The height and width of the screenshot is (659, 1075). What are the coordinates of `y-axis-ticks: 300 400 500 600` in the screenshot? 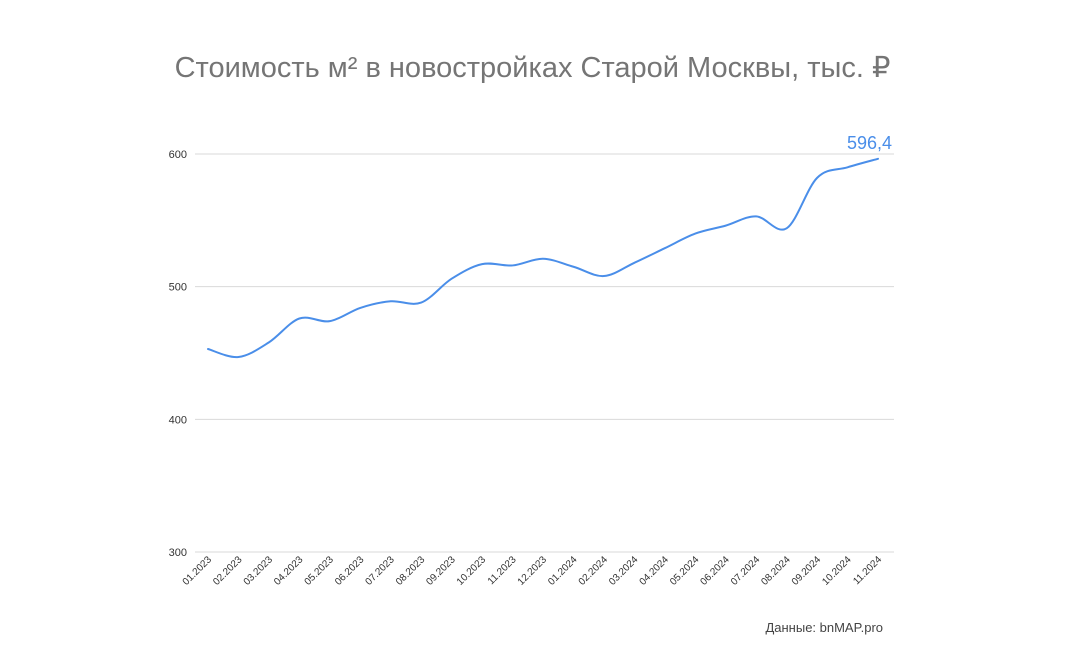 It's located at (178, 354).